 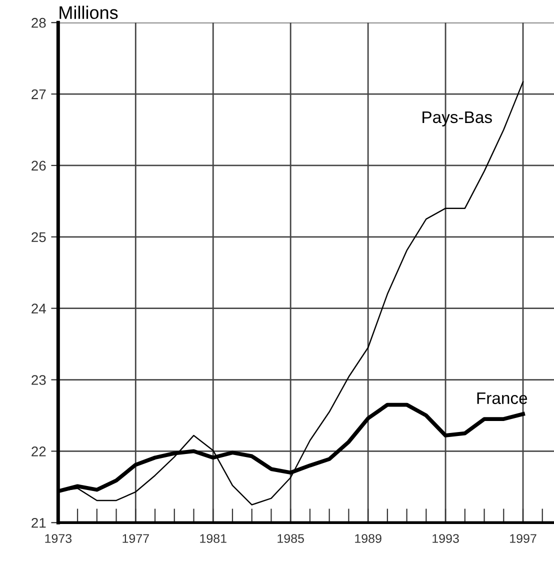 What do you see at coordinates (89, 13) in the screenshot?
I see `y-axis-title: Millions` at bounding box center [89, 13].